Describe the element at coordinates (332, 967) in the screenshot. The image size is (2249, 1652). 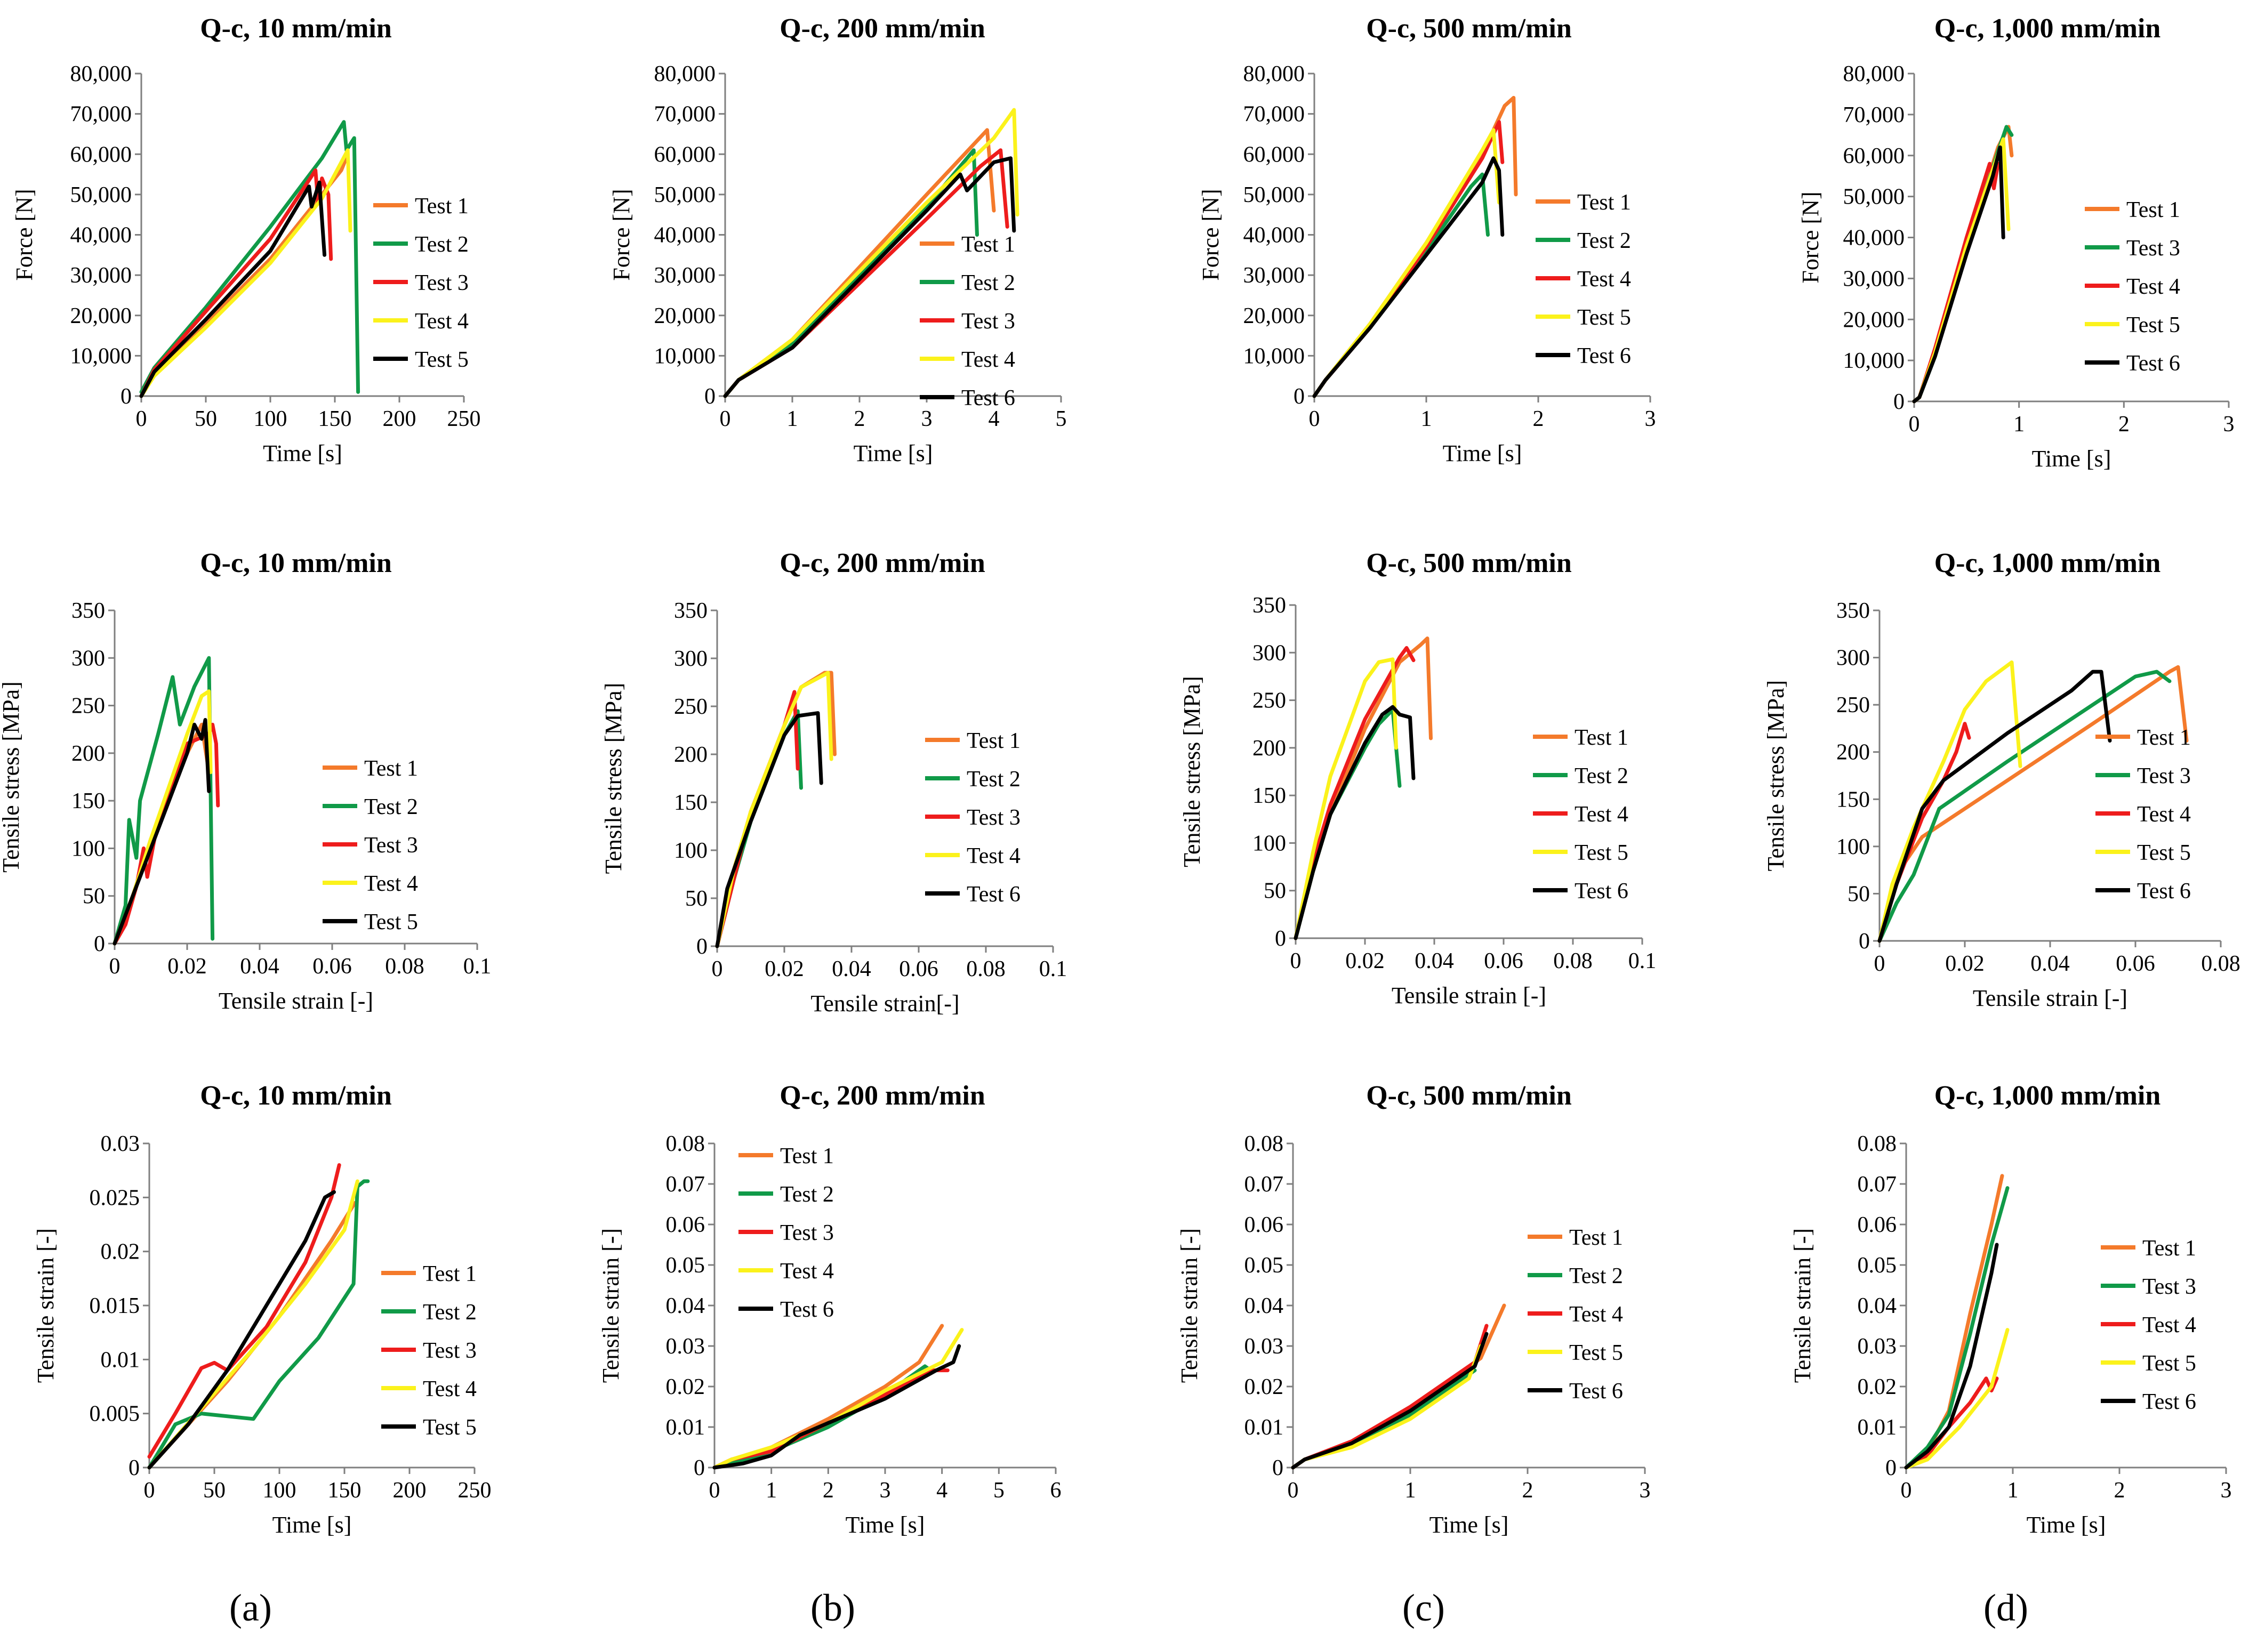
I see `x-tick-label: 0.06` at that location.